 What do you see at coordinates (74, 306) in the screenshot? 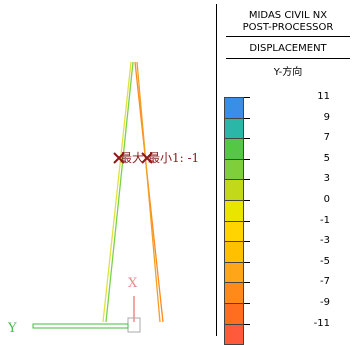
I see `axis-triad: X Y` at bounding box center [74, 306].